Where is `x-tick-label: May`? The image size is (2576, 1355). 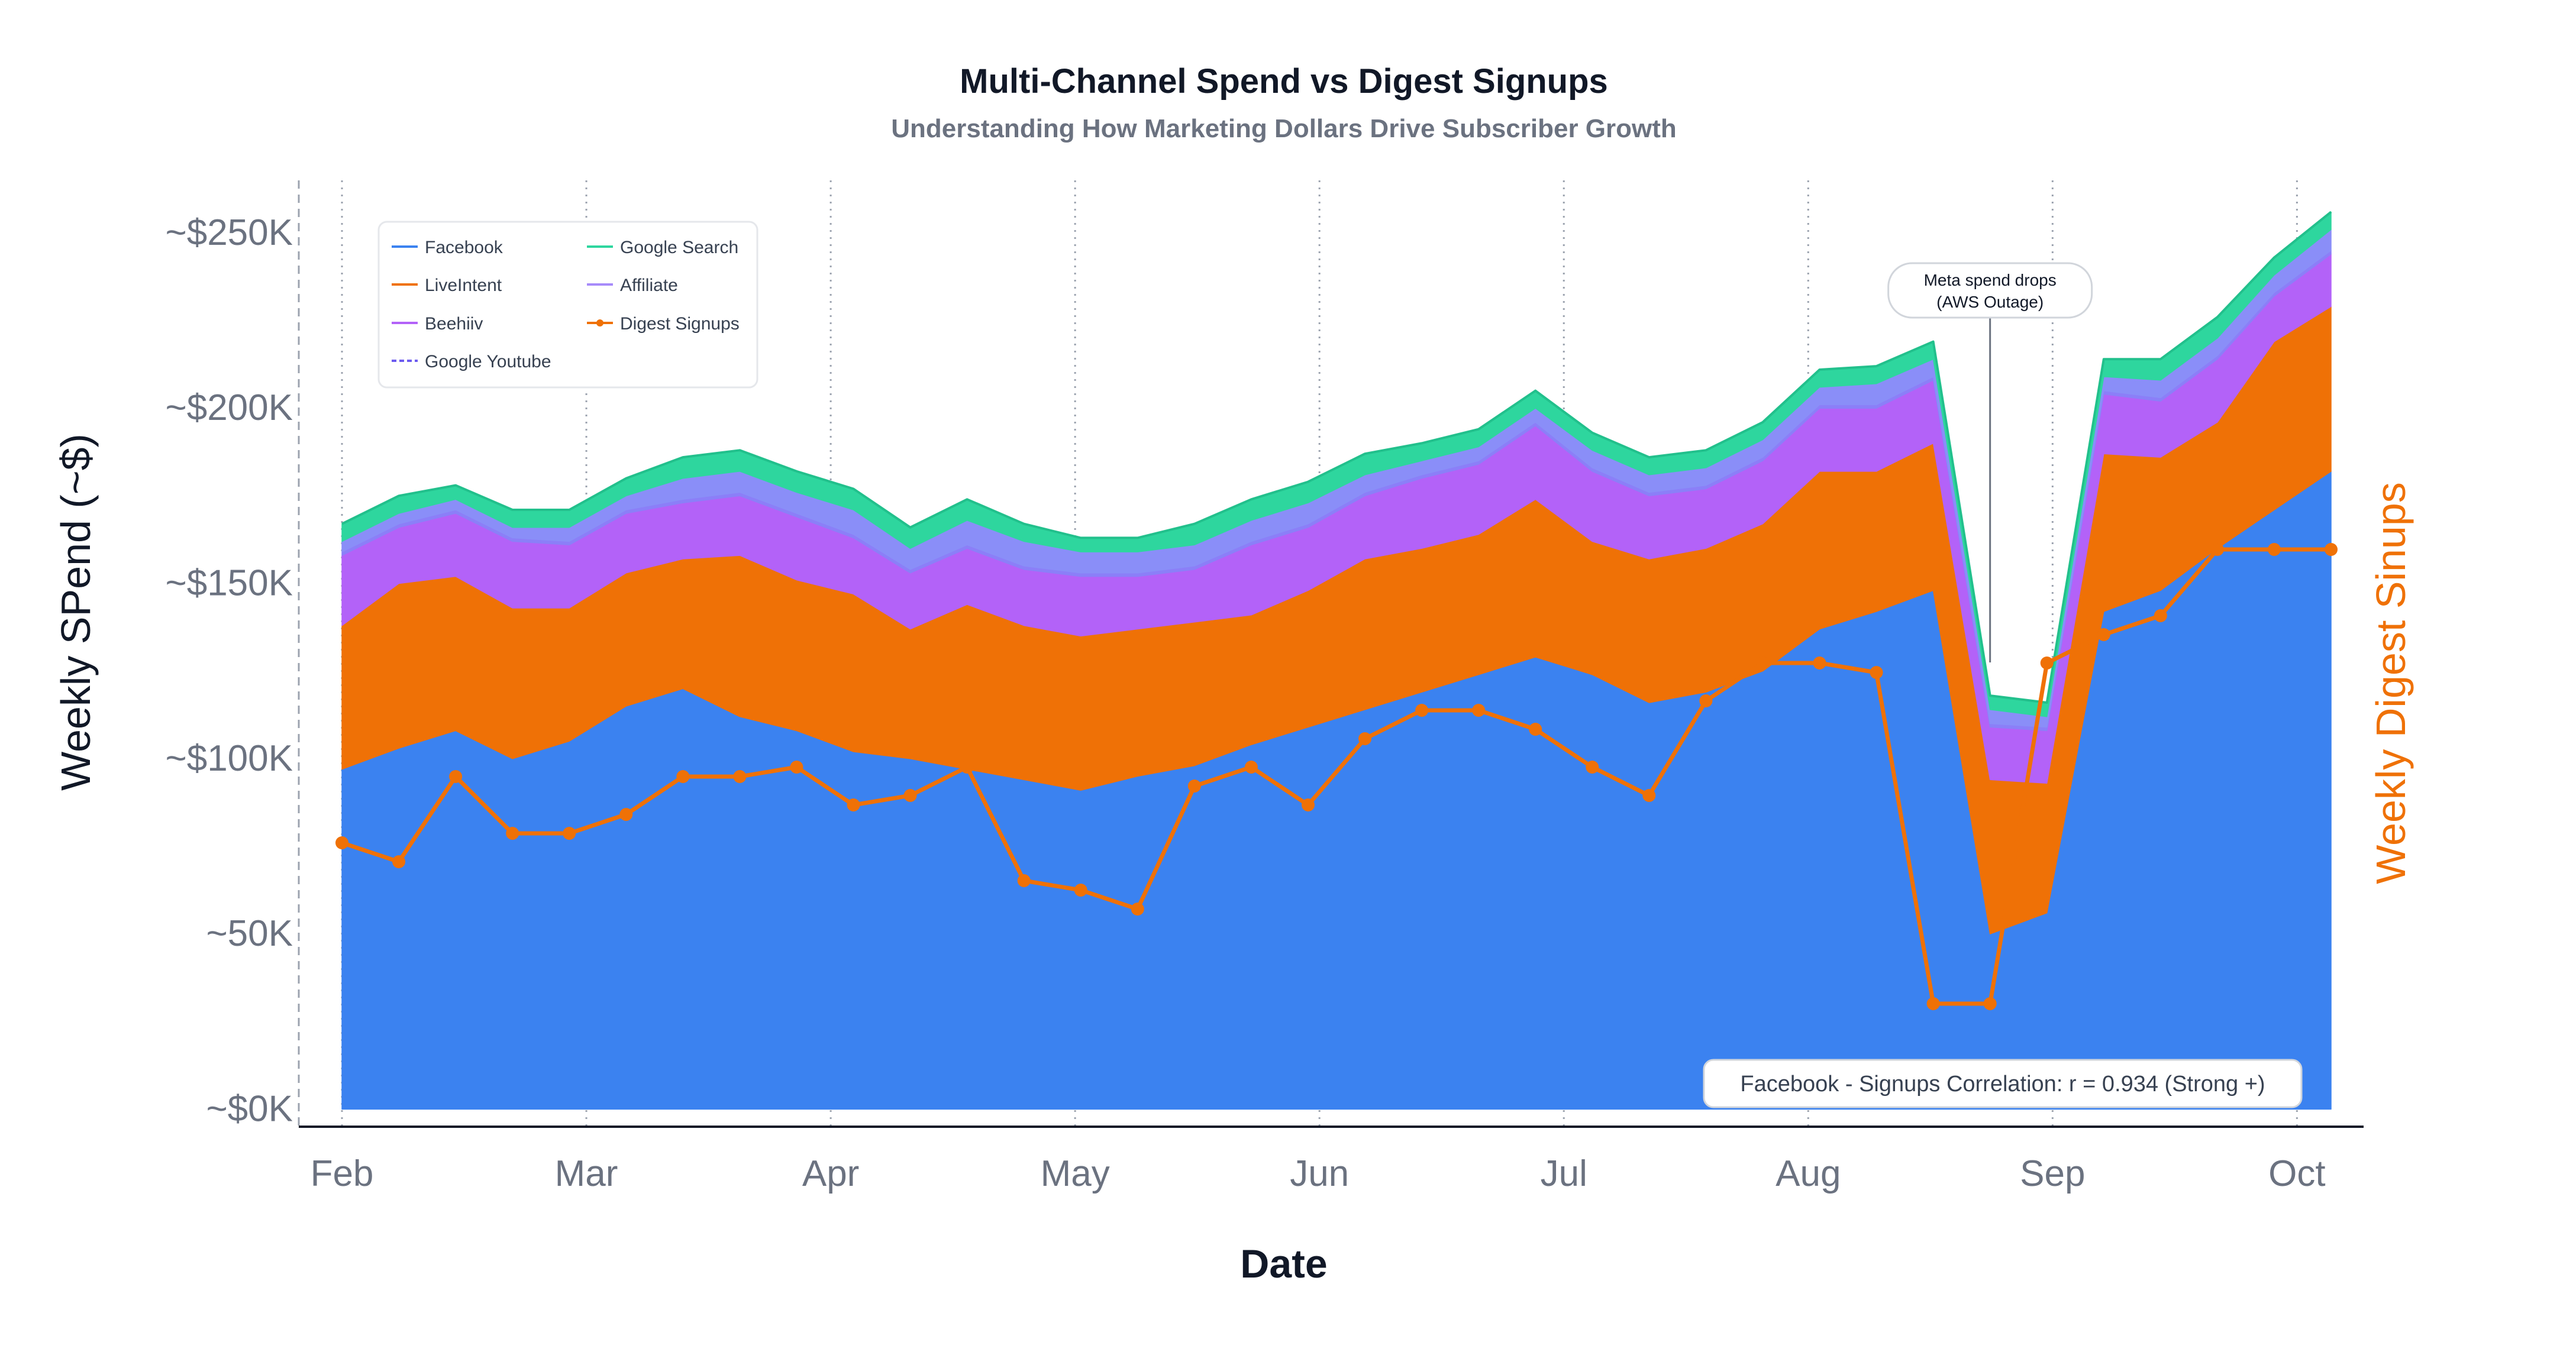
x-tick-label: May is located at coordinates (1075, 1173).